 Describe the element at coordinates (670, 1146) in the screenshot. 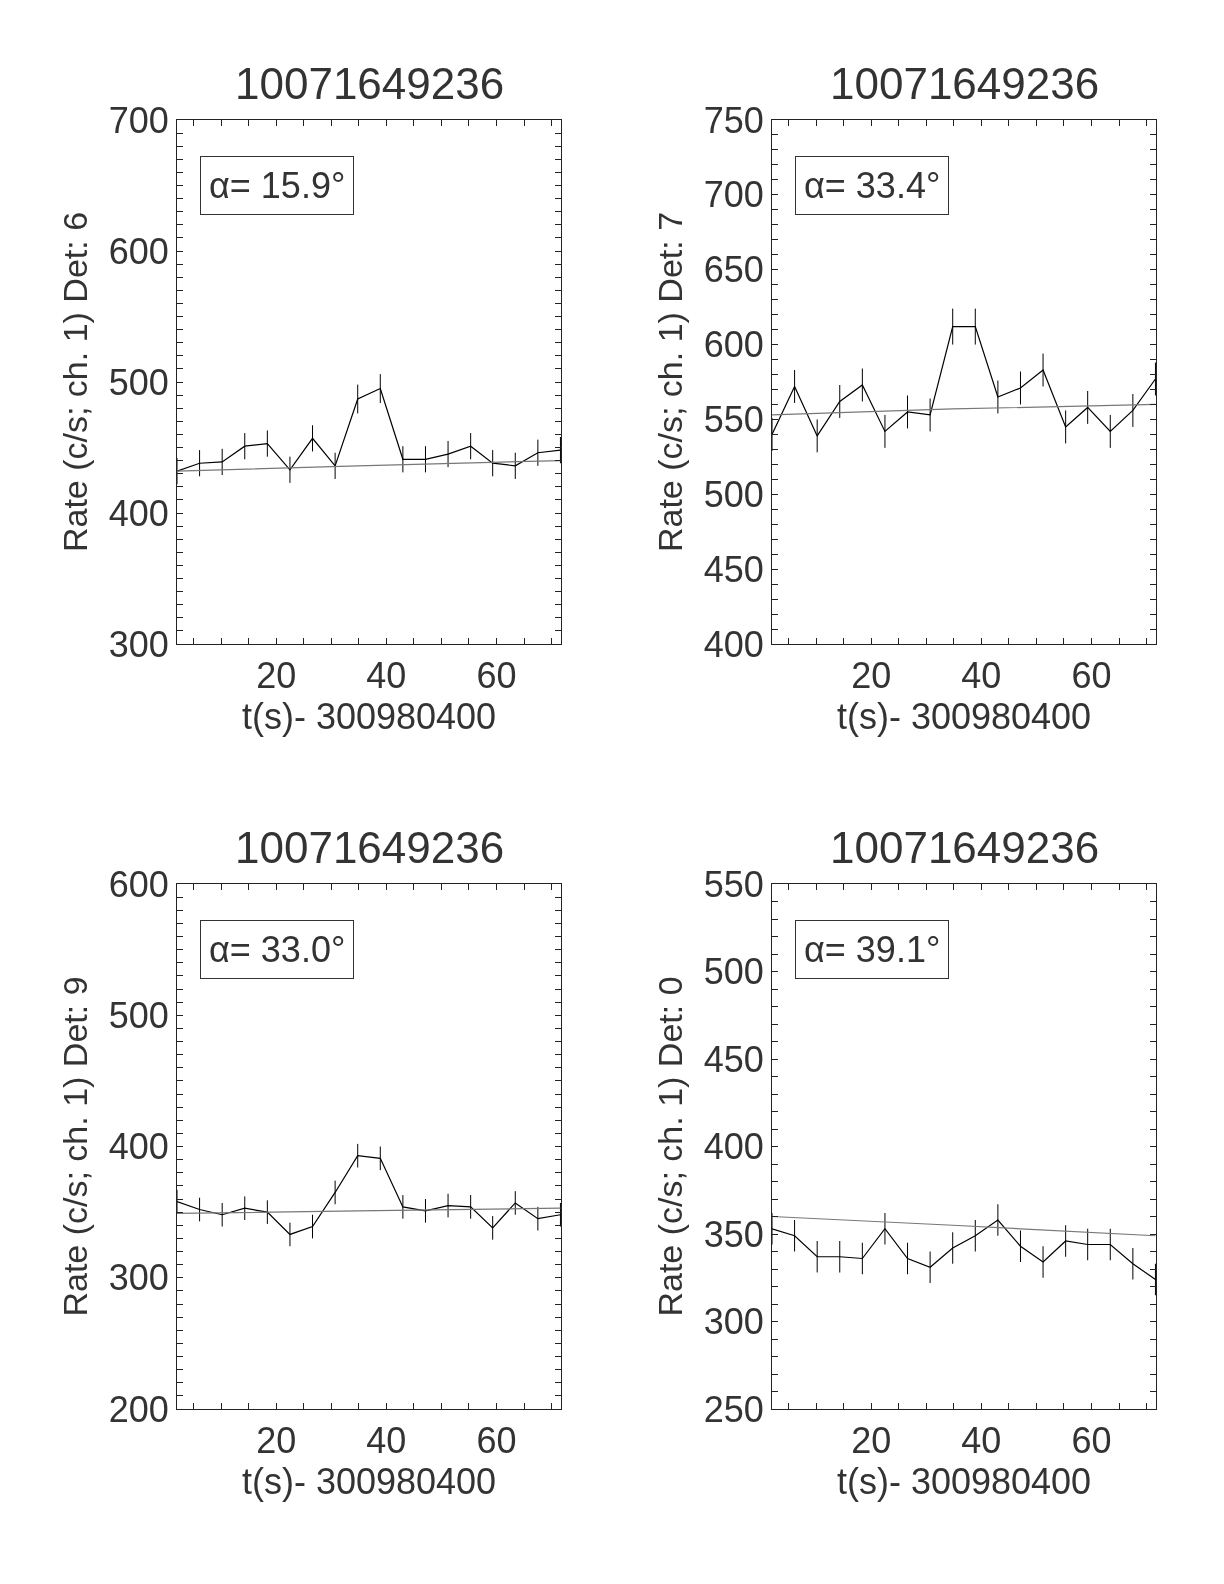

I see `y-axis-title: Rate (c/s; ch. 1) Det: 0` at that location.